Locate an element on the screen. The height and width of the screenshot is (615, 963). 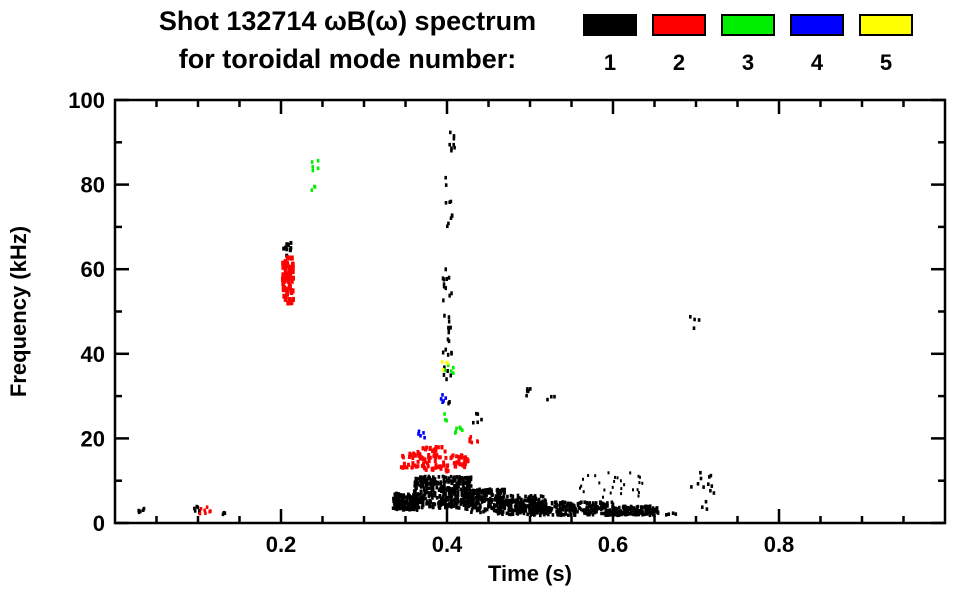
chart-title: Shot 132714 ωB(ω) spectrum is located at coordinates (347, 21).